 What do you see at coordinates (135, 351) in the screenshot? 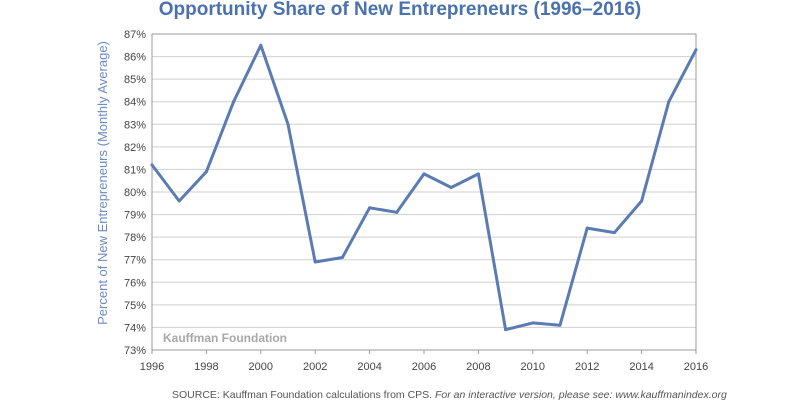
I see `y-tick-label: 73%` at bounding box center [135, 351].